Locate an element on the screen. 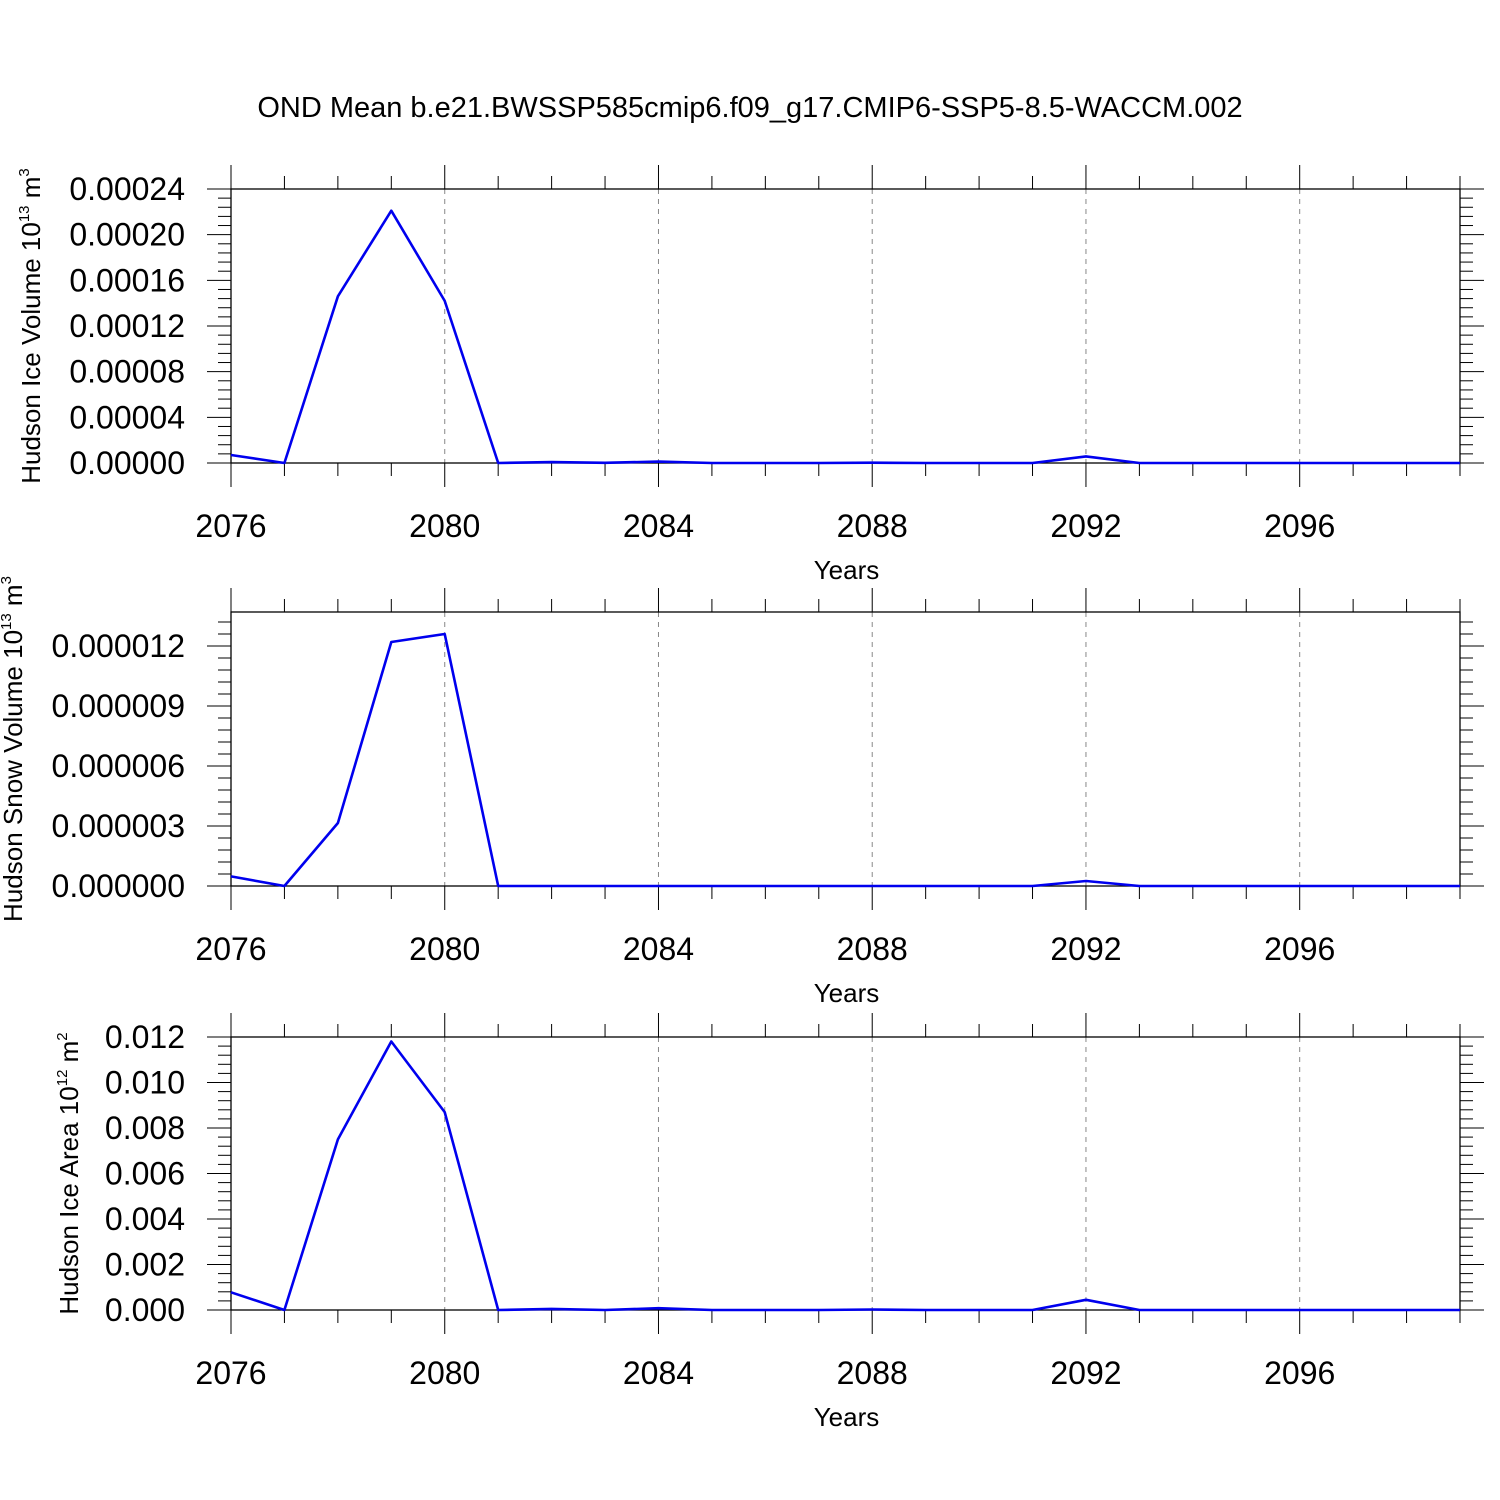 This screenshot has width=1500, height=1500. y-tick-label: 0.000000 is located at coordinates (118, 886).